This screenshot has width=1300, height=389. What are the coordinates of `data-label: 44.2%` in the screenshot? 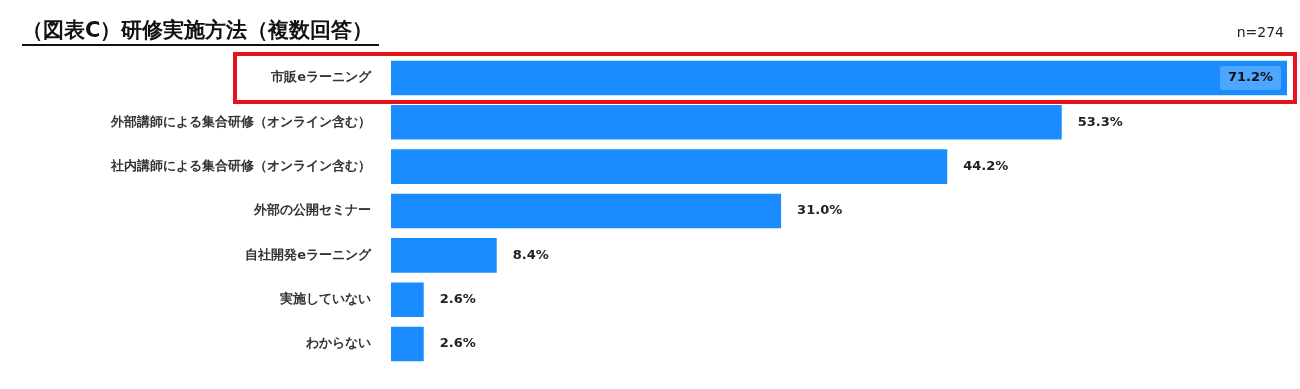 It's located at (986, 166).